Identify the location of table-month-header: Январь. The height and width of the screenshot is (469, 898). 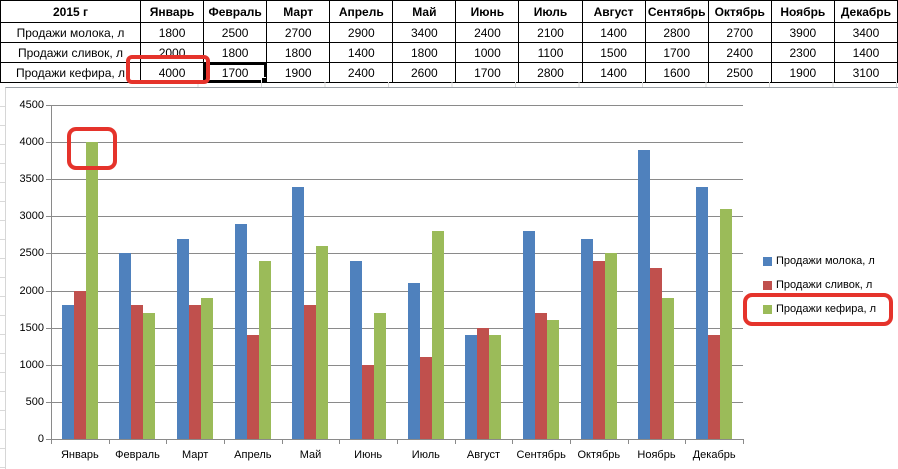
(172, 11).